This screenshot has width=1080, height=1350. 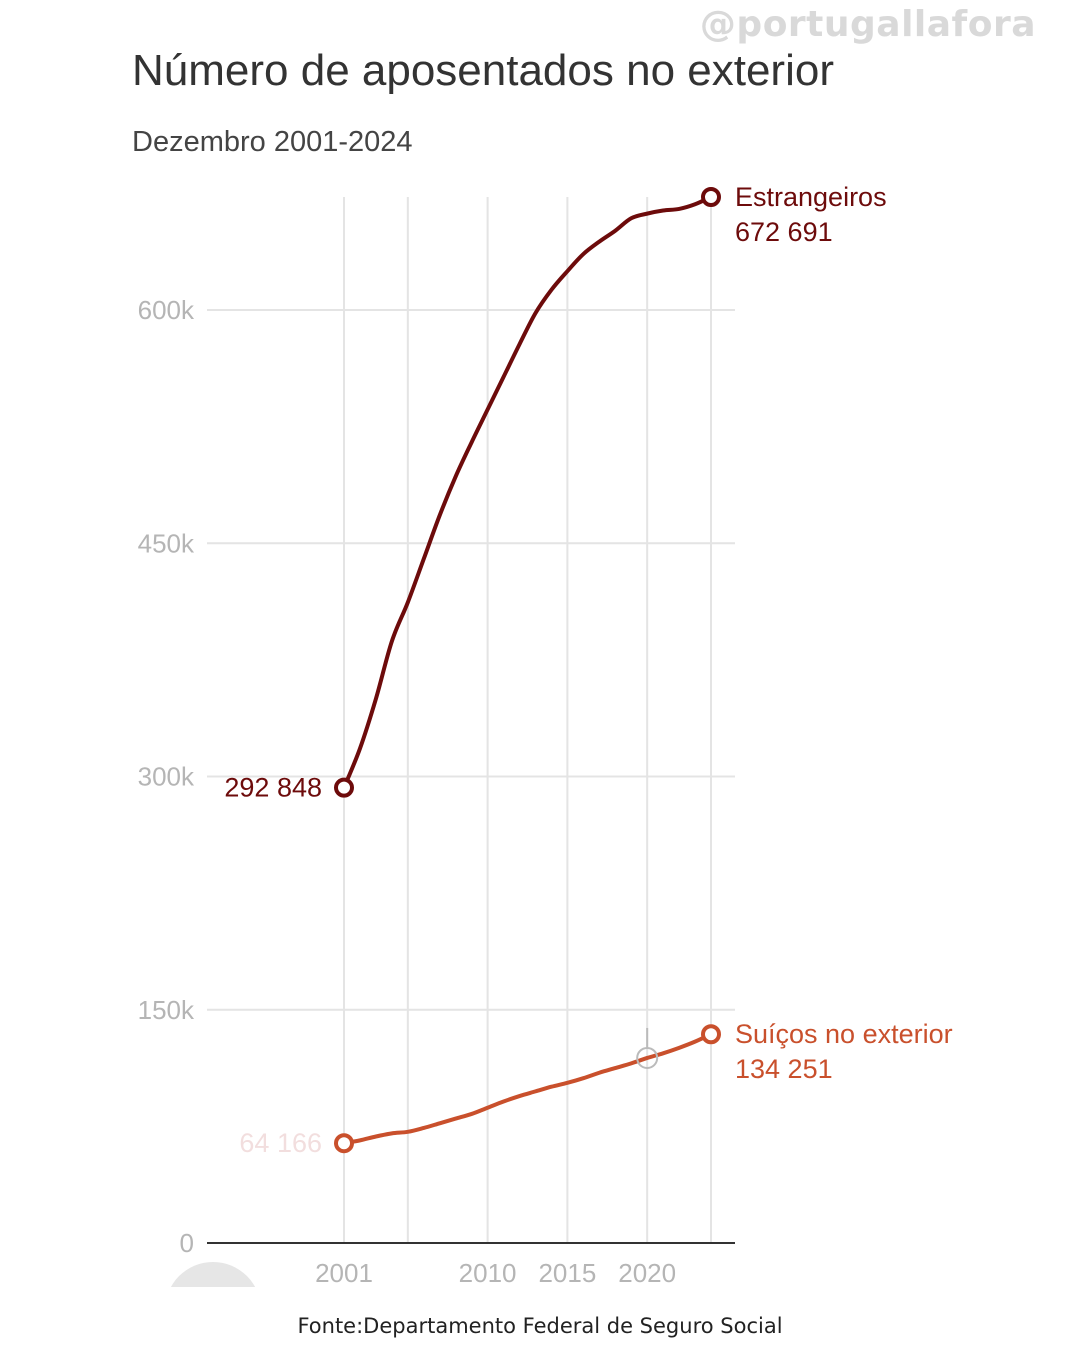 I want to click on x-tick-label: 2010, so click(x=488, y=1273).